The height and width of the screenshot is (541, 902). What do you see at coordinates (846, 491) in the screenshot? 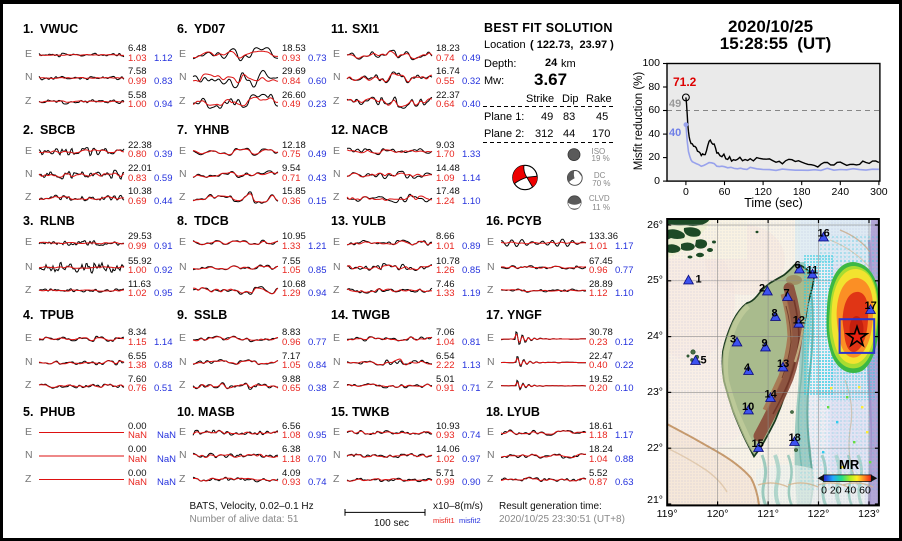
I see `svg-text: 0 20 40 60` at bounding box center [846, 491].